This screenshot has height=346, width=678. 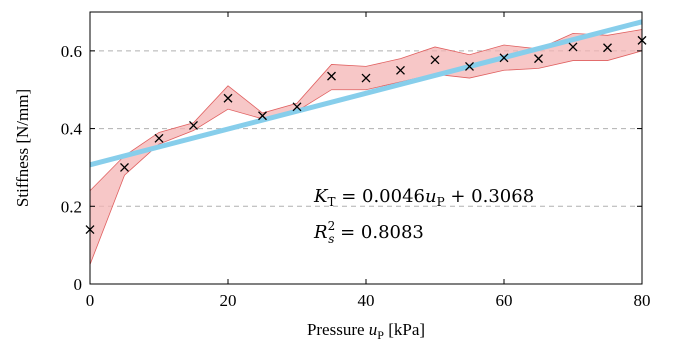 I want to click on y-tick-label: 0.4, so click(x=72, y=129).